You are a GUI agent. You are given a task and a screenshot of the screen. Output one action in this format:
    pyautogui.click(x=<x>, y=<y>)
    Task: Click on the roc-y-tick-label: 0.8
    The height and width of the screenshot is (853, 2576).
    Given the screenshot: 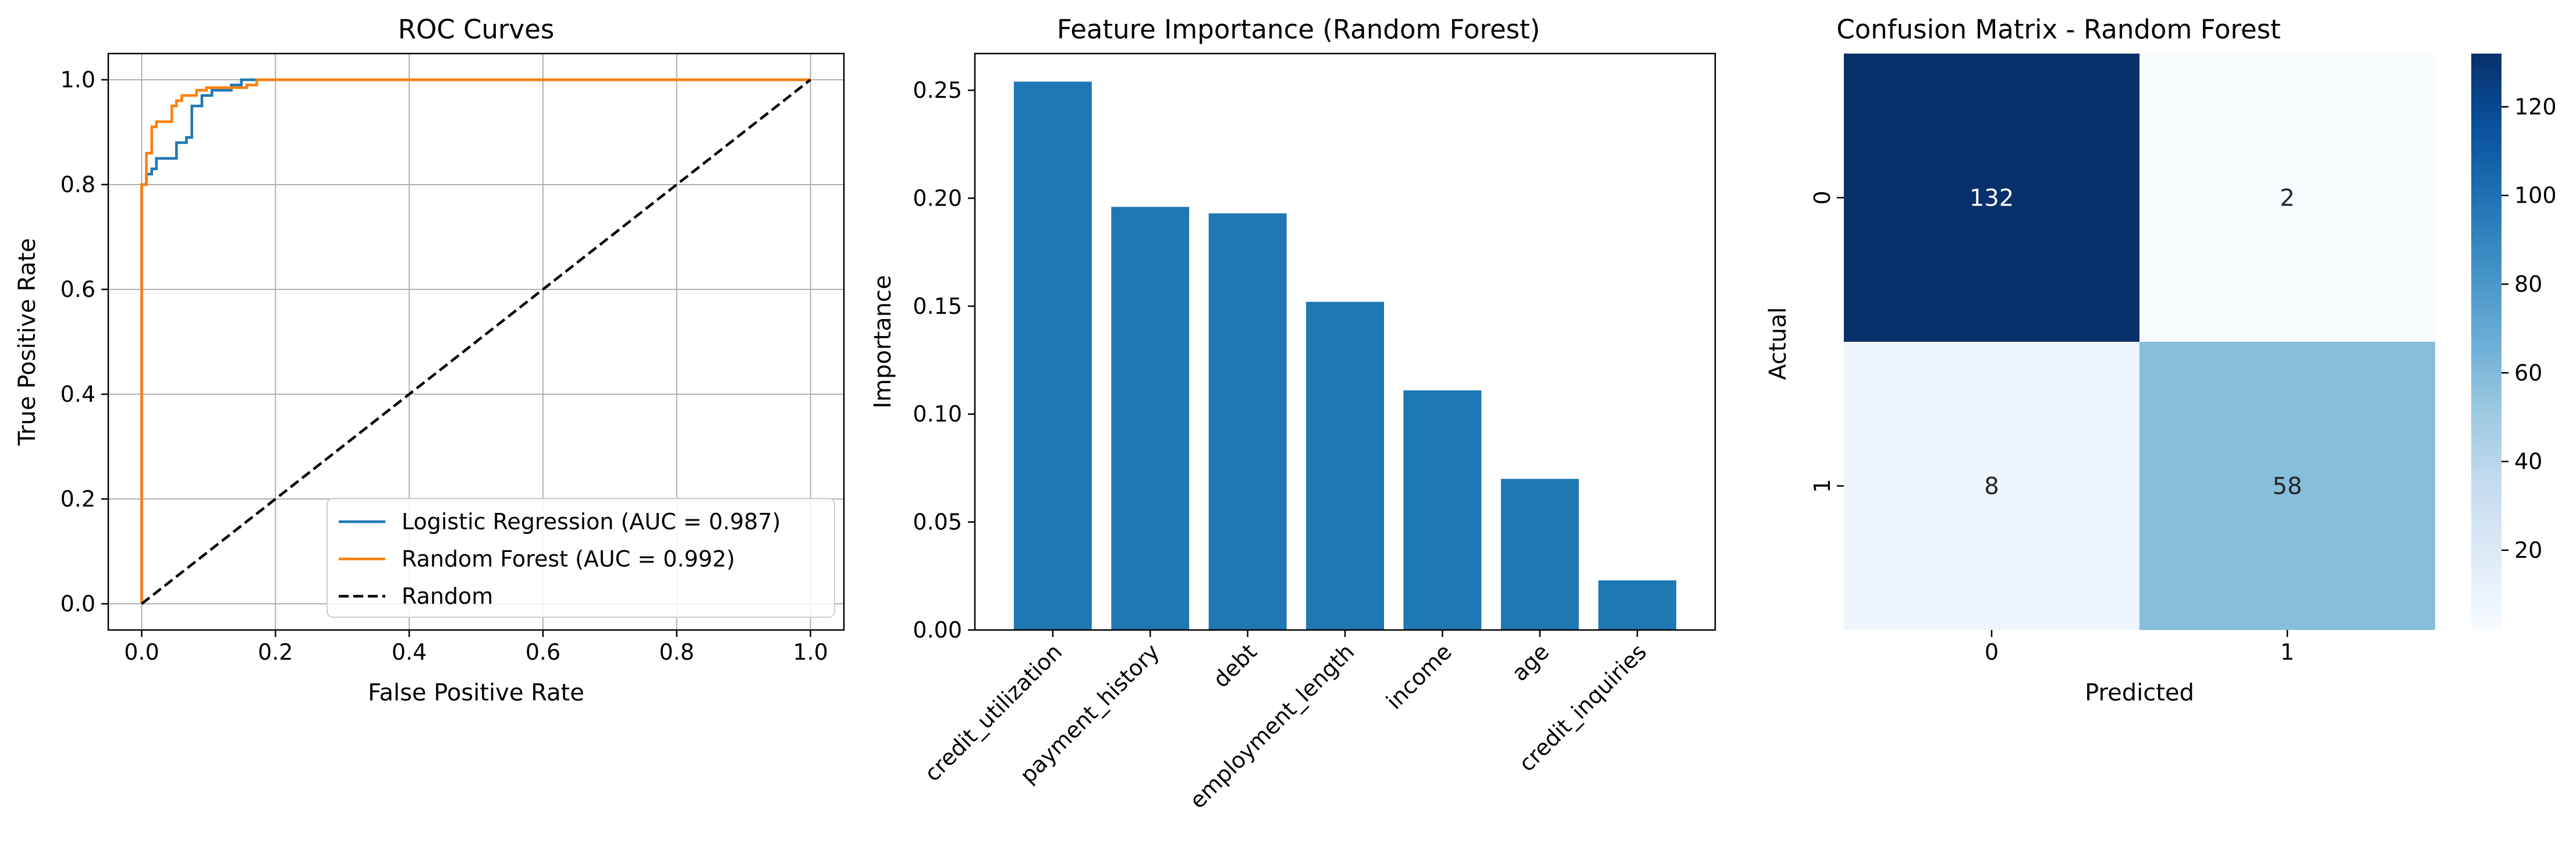 What is the action you would take?
    pyautogui.click(x=78, y=184)
    